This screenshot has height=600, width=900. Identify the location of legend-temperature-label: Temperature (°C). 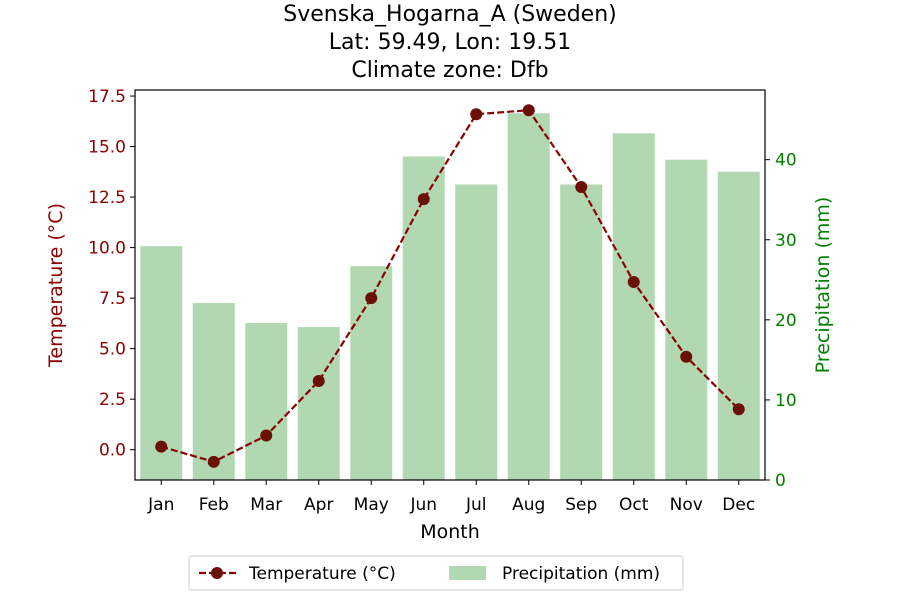
(322, 574).